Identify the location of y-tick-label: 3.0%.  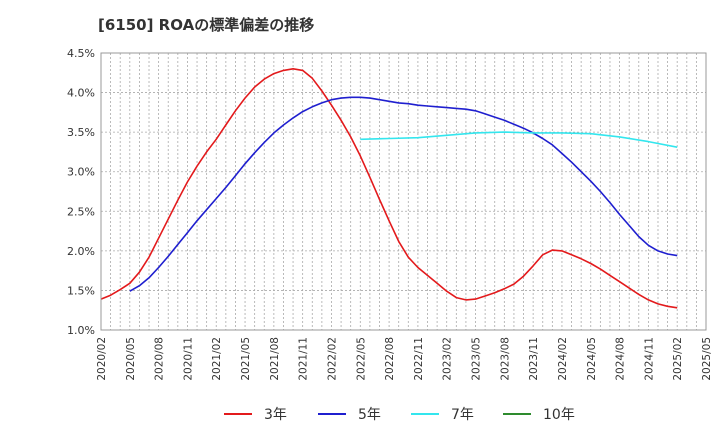
(81, 172).